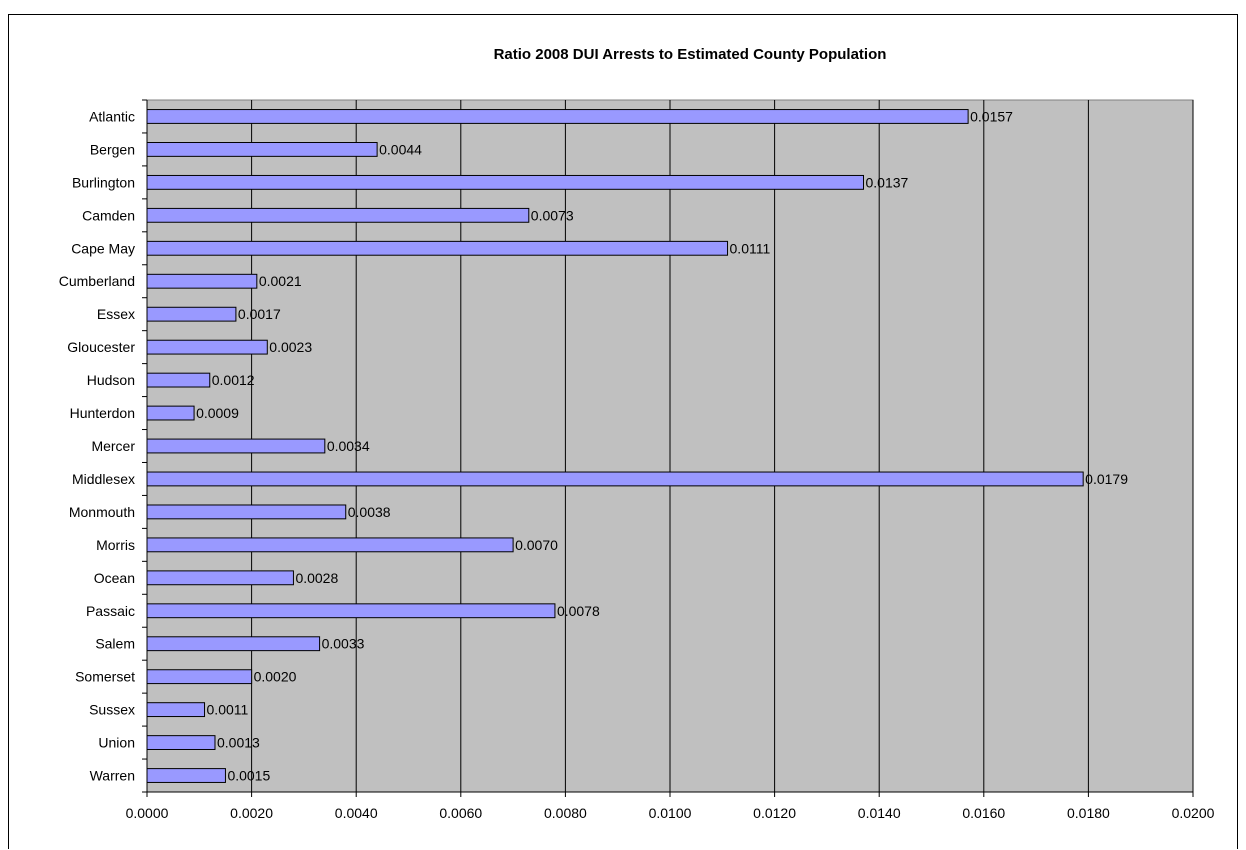  Describe the element at coordinates (103, 479) in the screenshot. I see `category-label: Middlesex` at that location.